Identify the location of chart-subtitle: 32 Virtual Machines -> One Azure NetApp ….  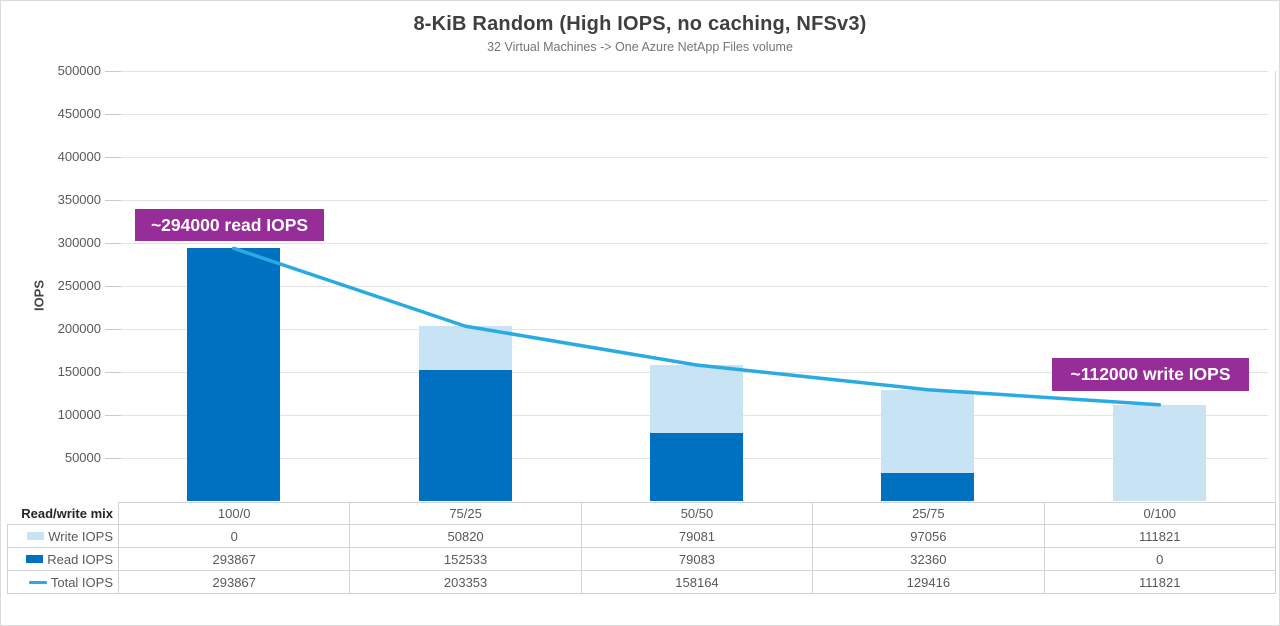
(640, 47).